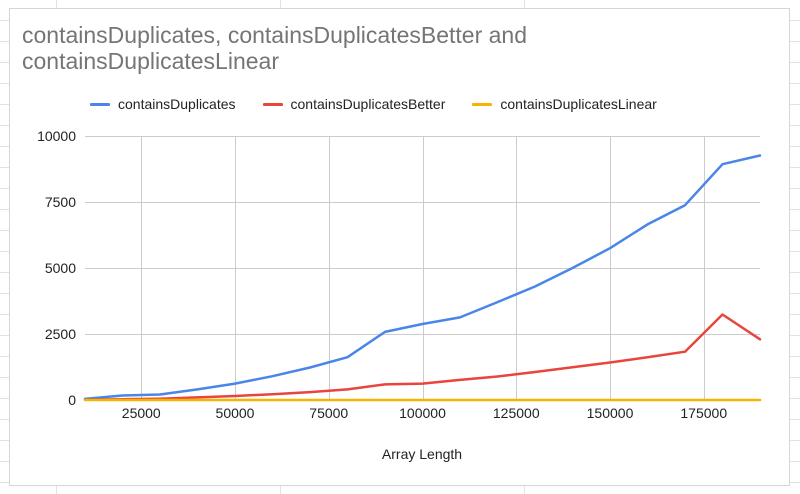 The image size is (800, 494). I want to click on x-axis-title: Array Length, so click(422, 454).